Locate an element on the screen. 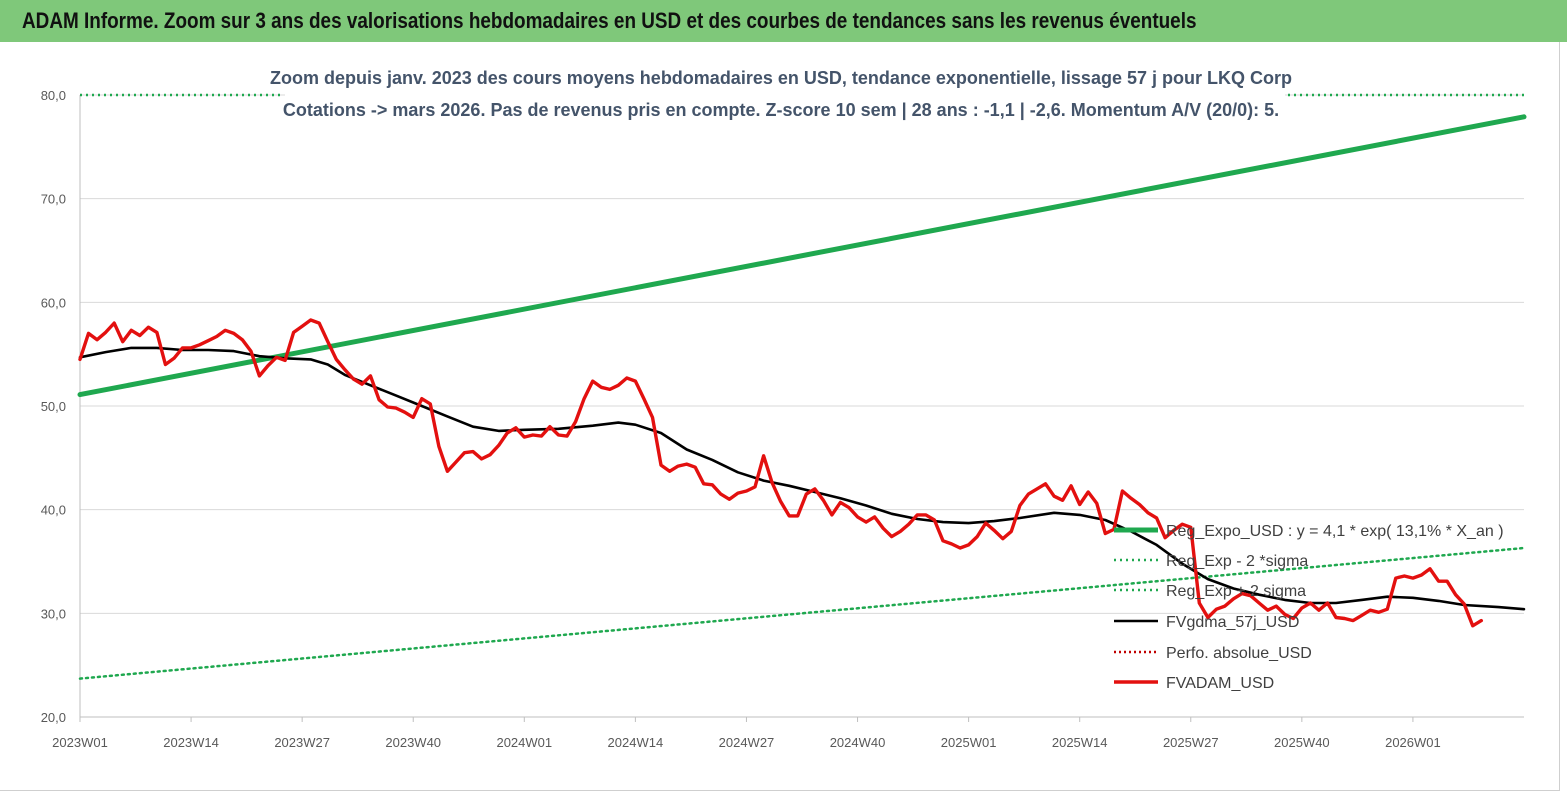  x-tick-label: 2024W40 is located at coordinates (858, 742).